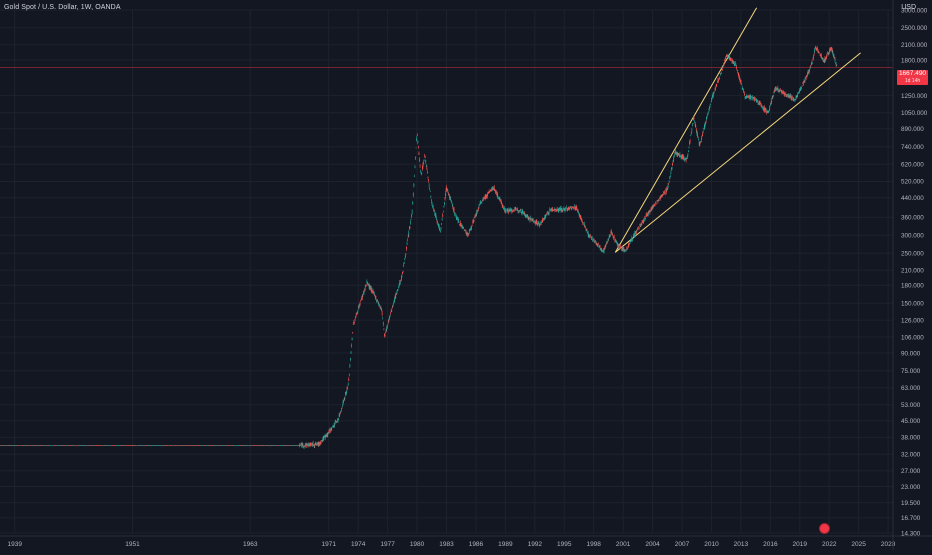 This screenshot has width=932, height=555. I want to click on x-tick-label: 2016, so click(770, 544).